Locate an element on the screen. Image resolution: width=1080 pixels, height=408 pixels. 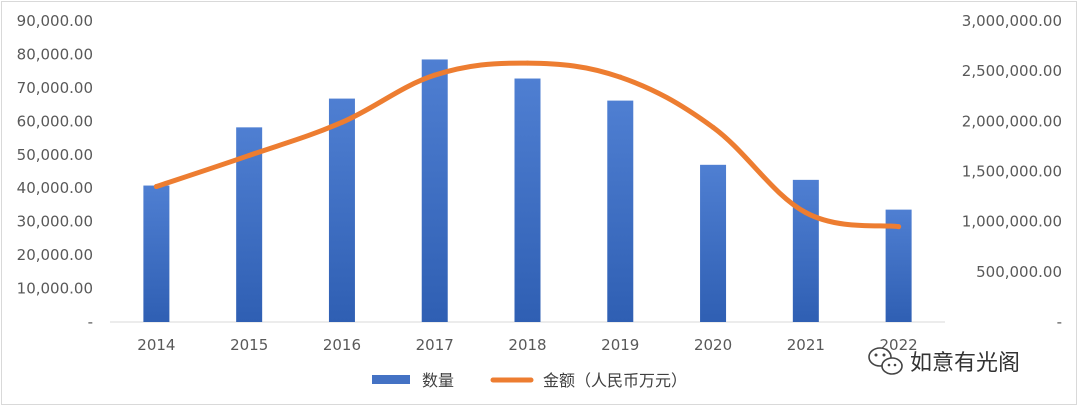
y-left-tick-label: 70,000.00 is located at coordinates (55, 88).